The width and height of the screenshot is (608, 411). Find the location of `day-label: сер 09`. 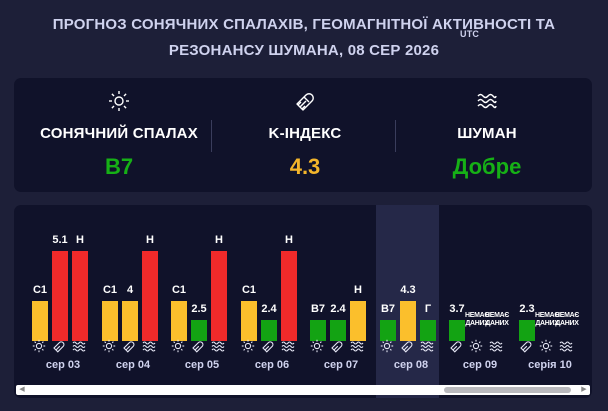

day-label: сер 09 is located at coordinates (480, 365).